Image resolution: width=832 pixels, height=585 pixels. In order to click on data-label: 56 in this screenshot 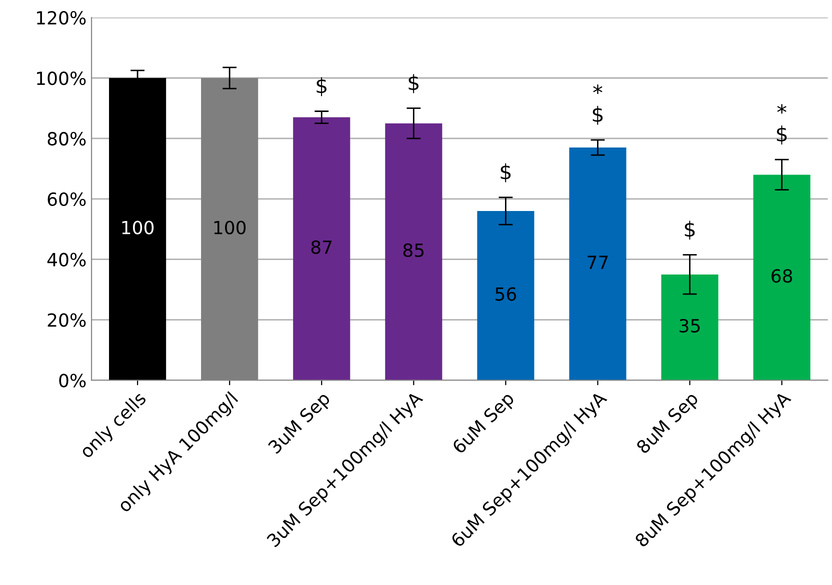, I will do `click(506, 294)`.